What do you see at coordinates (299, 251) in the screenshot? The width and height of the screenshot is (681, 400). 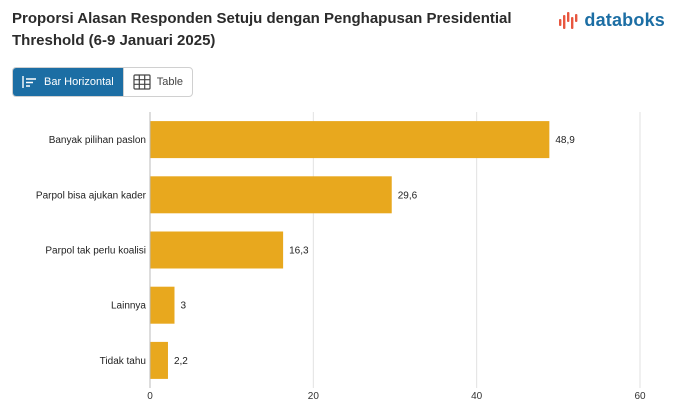 I see `value-label: 16,3` at bounding box center [299, 251].